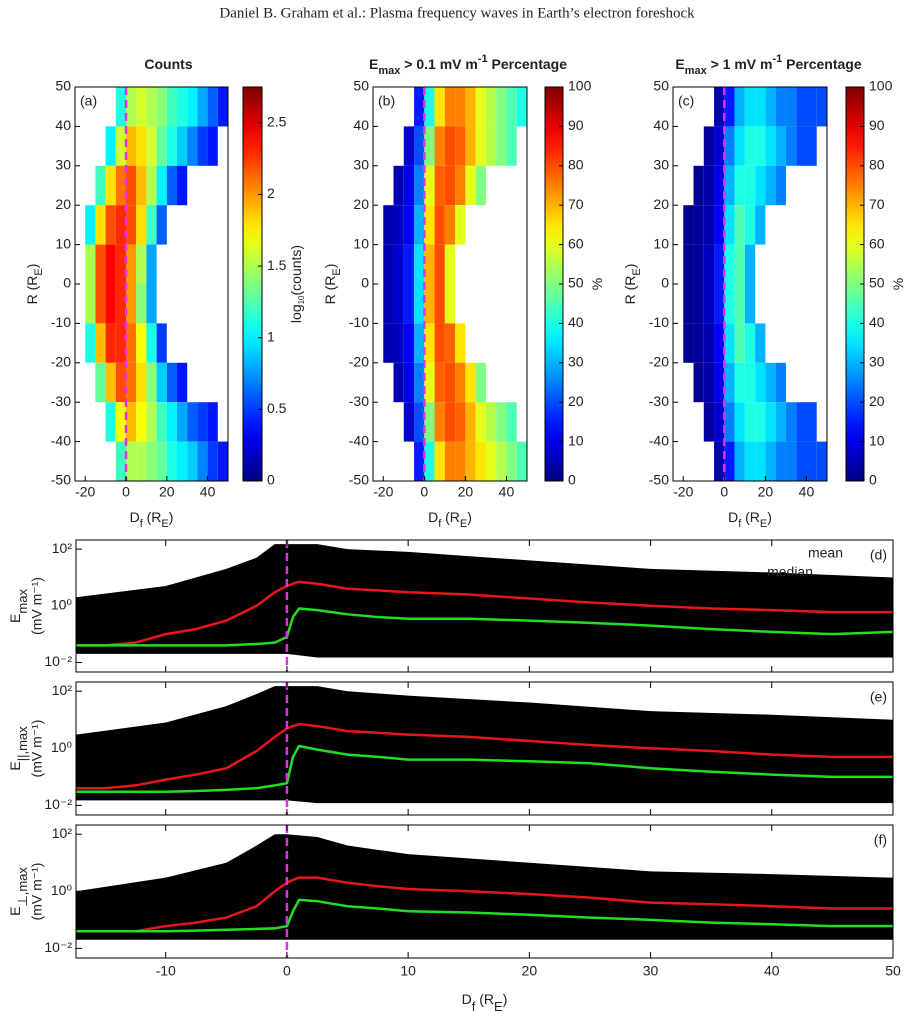 The width and height of the screenshot is (914, 1018). I want to click on chart-title-part: > 1 mV m, so click(740, 64).